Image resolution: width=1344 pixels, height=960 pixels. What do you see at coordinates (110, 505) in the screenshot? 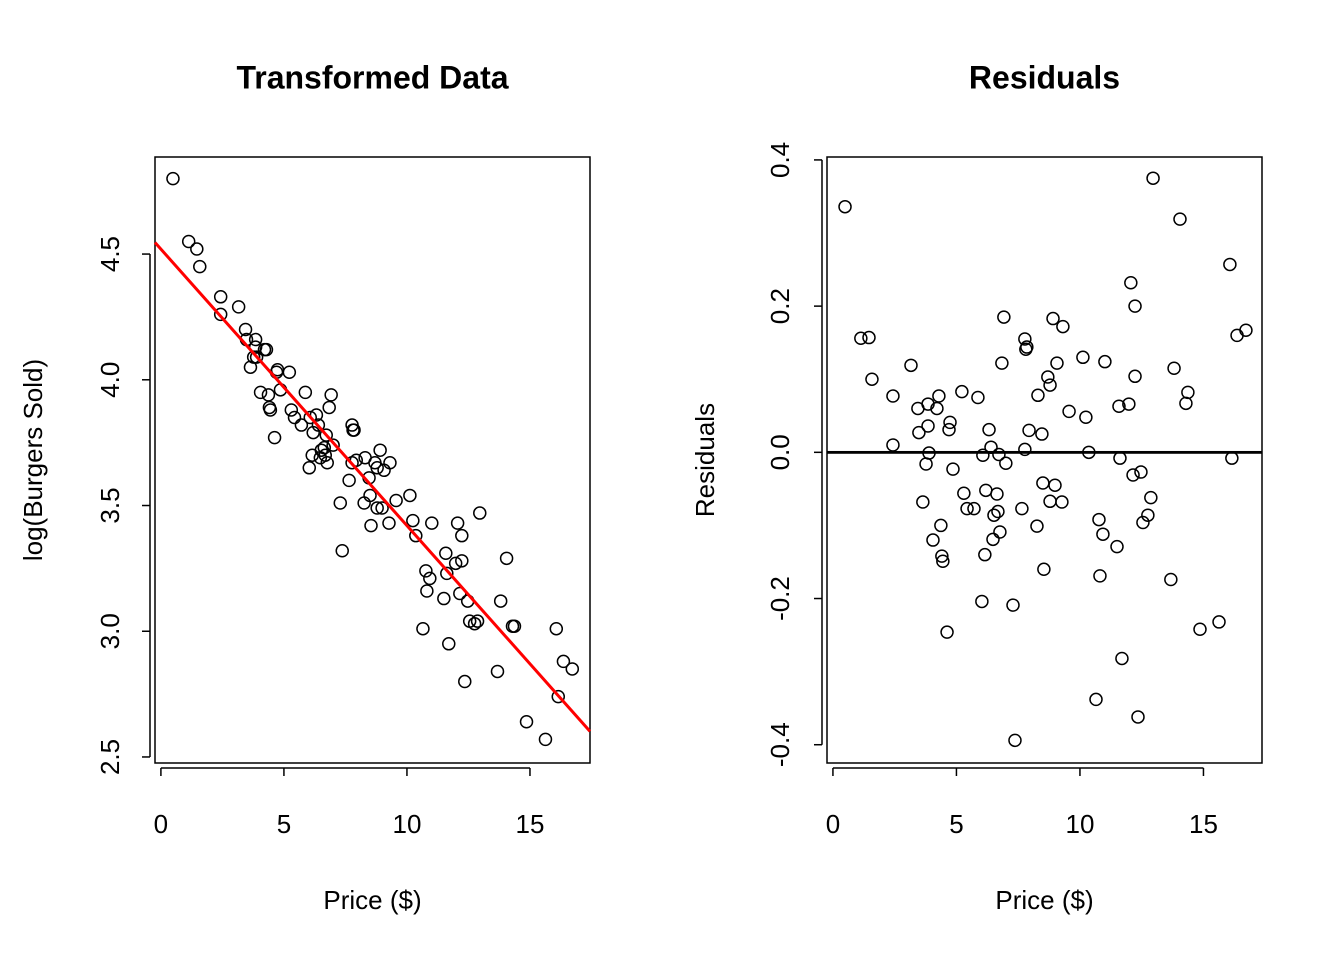
I see `y-tick-label: 3.5` at bounding box center [110, 505].